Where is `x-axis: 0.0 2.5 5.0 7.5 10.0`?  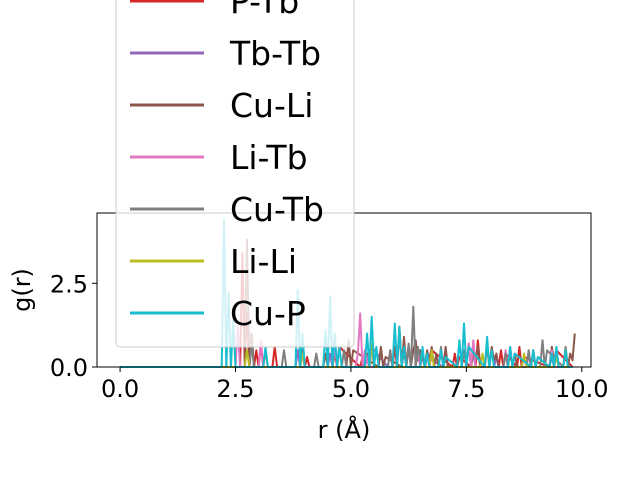
x-axis: 0.0 2.5 5.0 7.5 10.0 is located at coordinates (354, 385).